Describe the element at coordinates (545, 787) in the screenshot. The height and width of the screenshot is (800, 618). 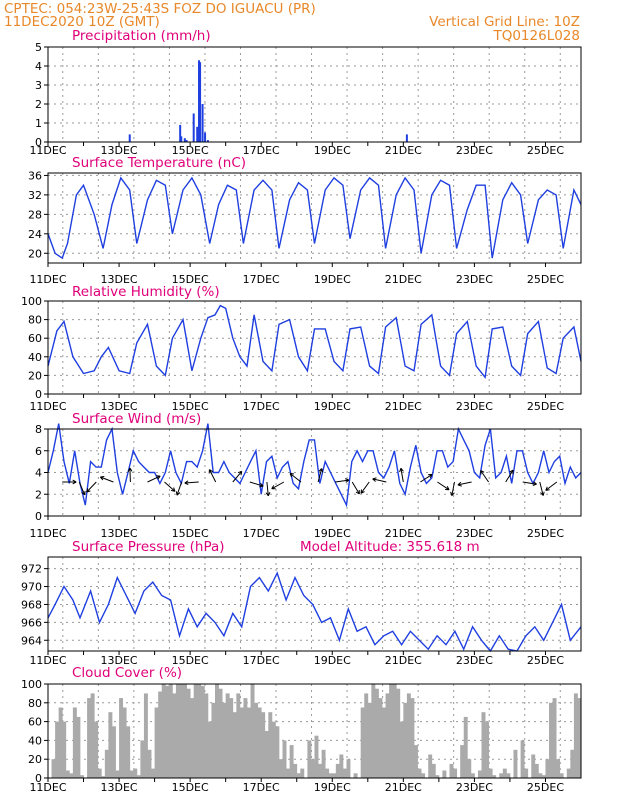
I see `cloud-cover-xtick-label: 25DEC` at that location.